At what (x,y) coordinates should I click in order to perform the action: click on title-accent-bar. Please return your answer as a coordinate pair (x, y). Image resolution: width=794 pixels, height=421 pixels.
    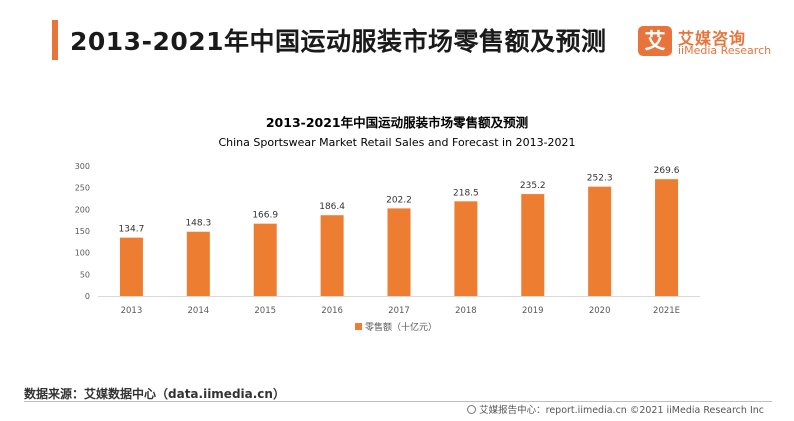
    Looking at the image, I should click on (55, 40).